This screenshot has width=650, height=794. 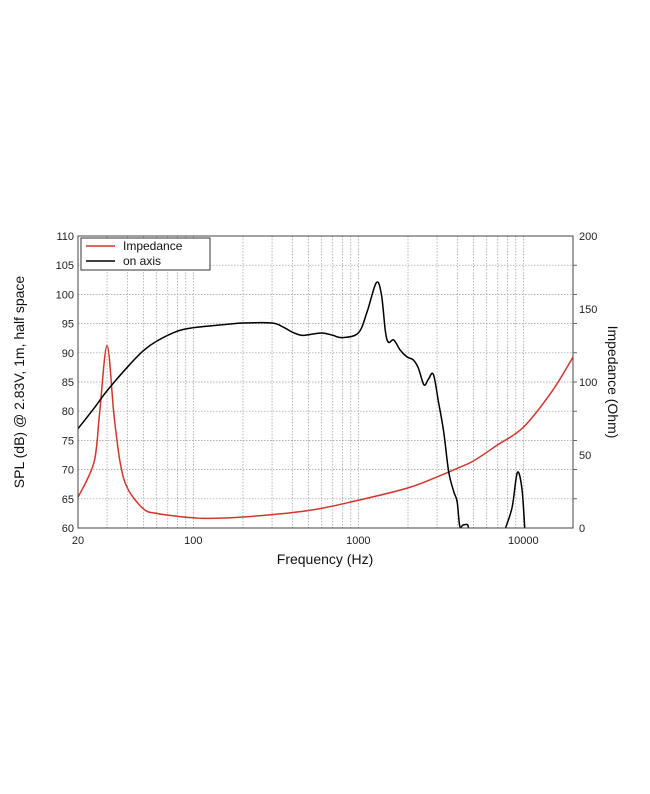 What do you see at coordinates (65, 237) in the screenshot?
I see `y-tick-label: 110` at bounding box center [65, 237].